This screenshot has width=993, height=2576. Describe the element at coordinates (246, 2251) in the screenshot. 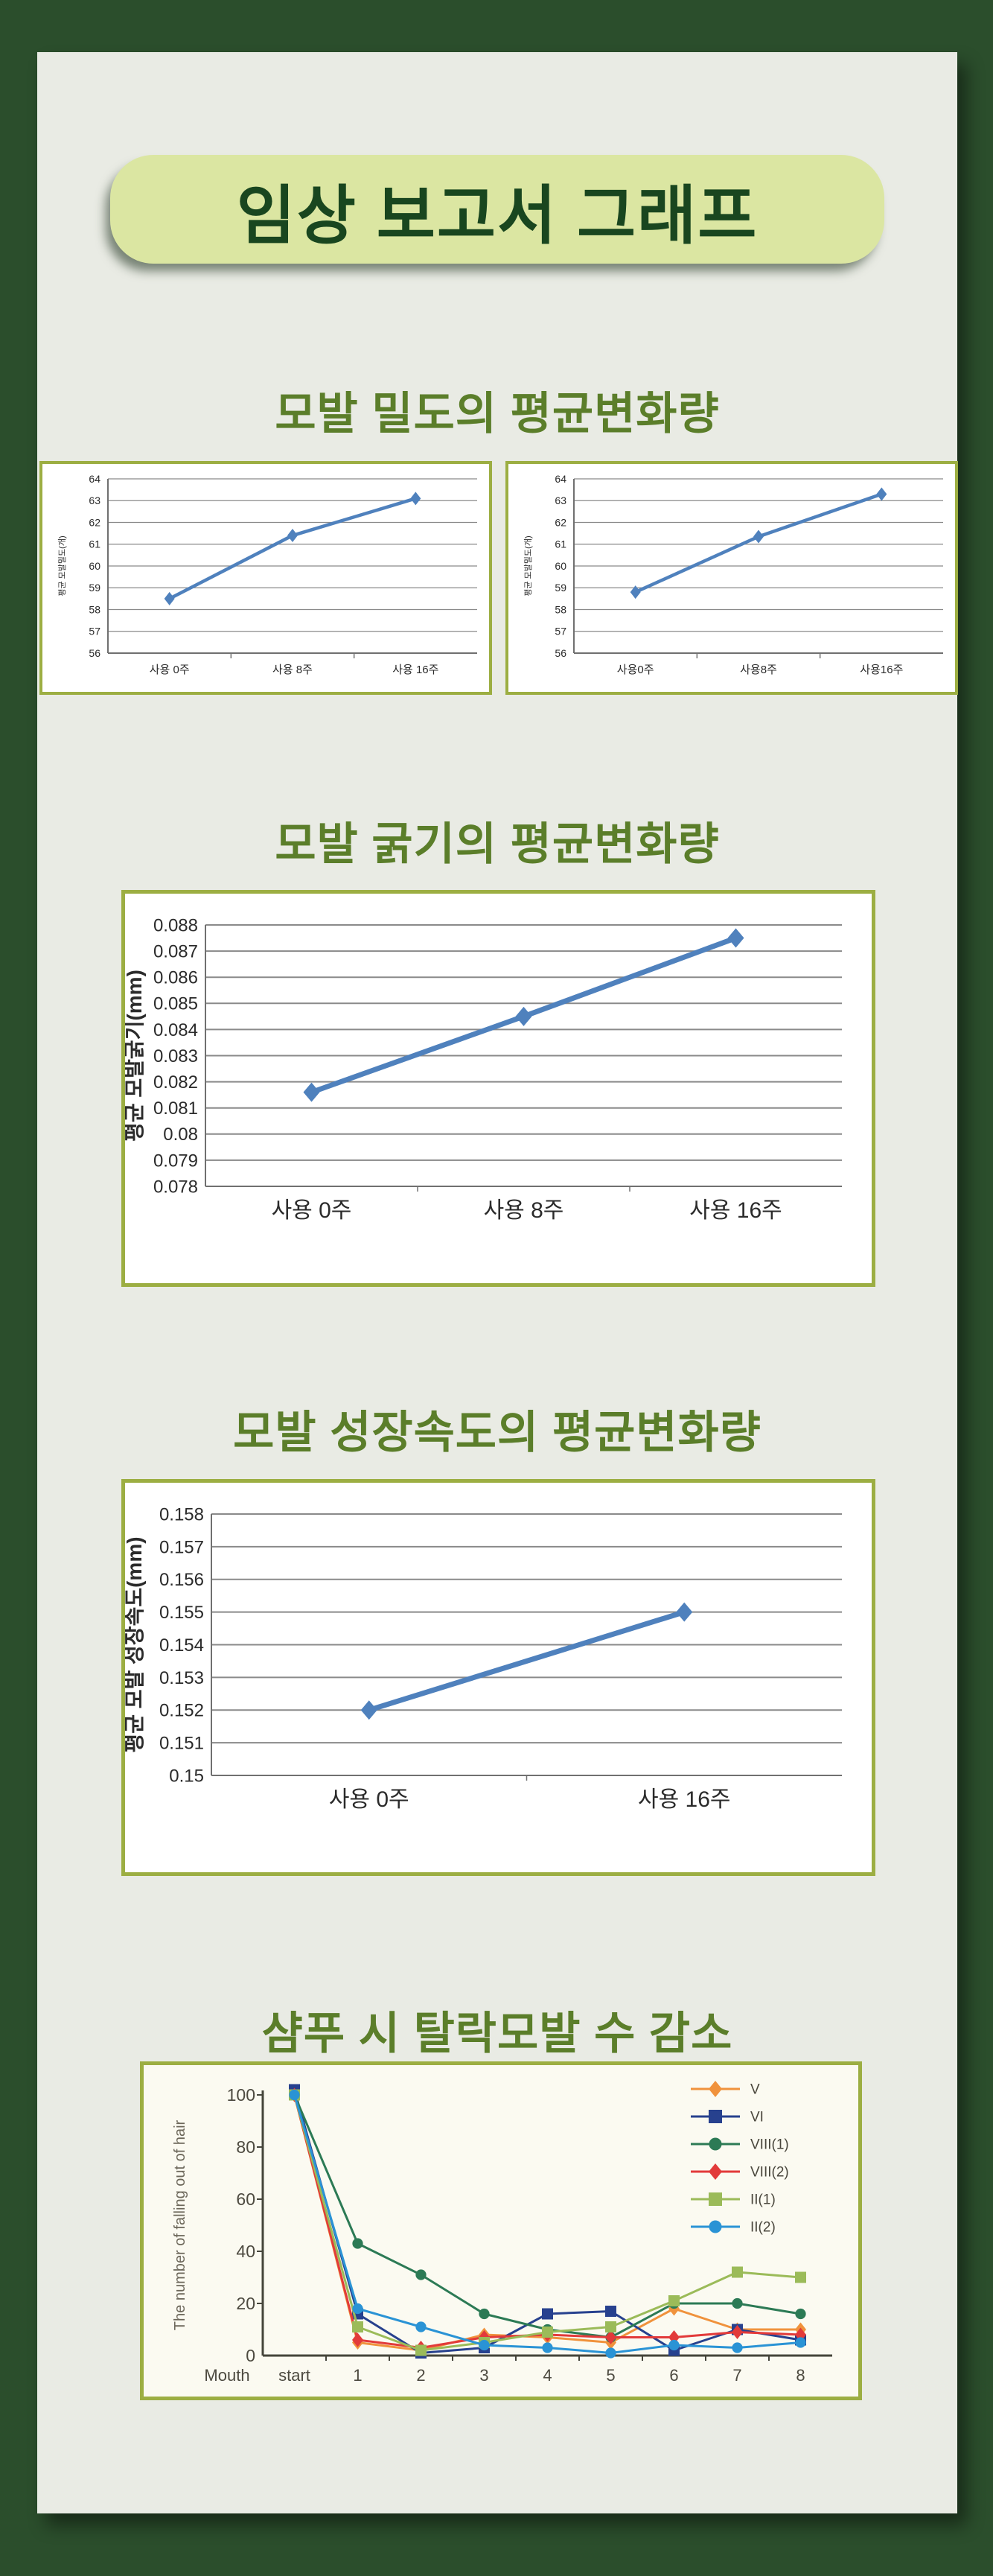

I see `svg-text: 40` at that location.